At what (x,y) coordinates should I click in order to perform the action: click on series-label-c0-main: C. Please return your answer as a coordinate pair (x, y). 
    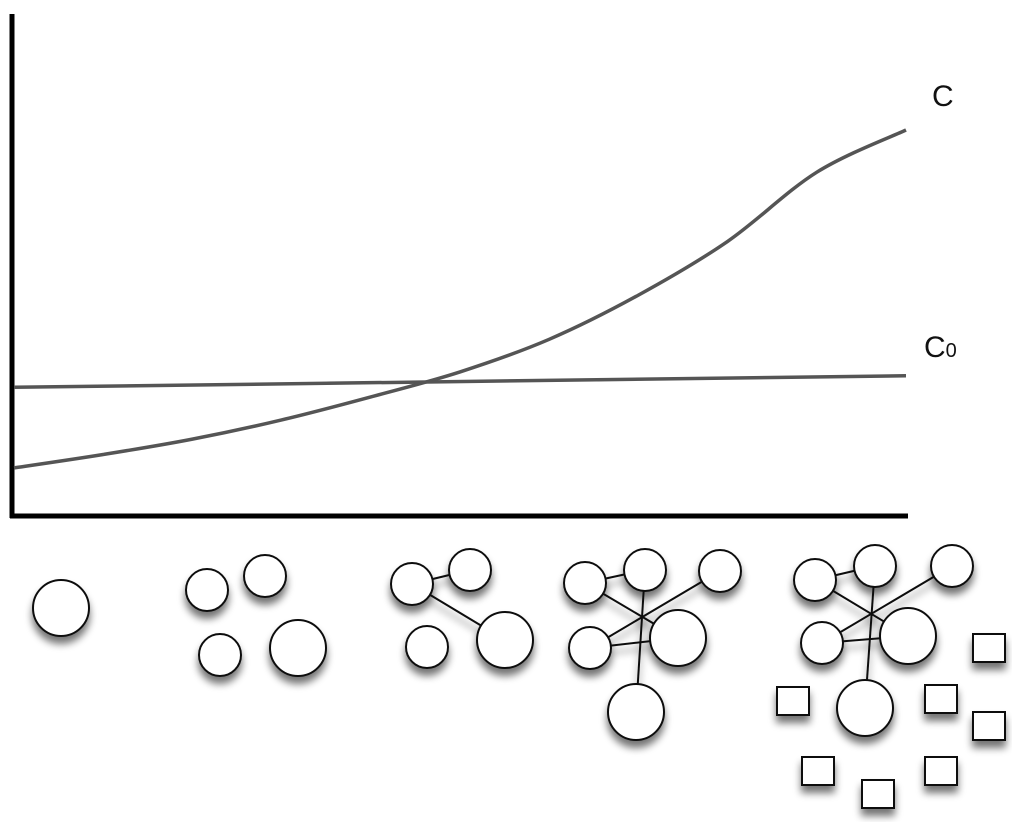
    Looking at the image, I should click on (935, 347).